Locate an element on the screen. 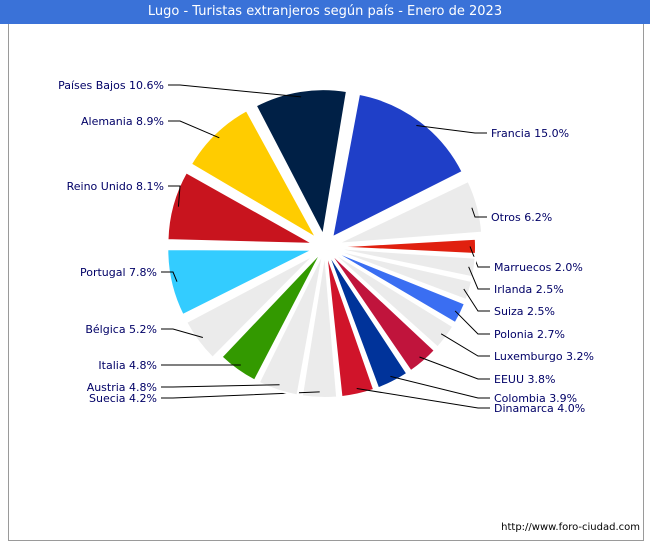  pie-slice-colombia is located at coordinates (367, 320).